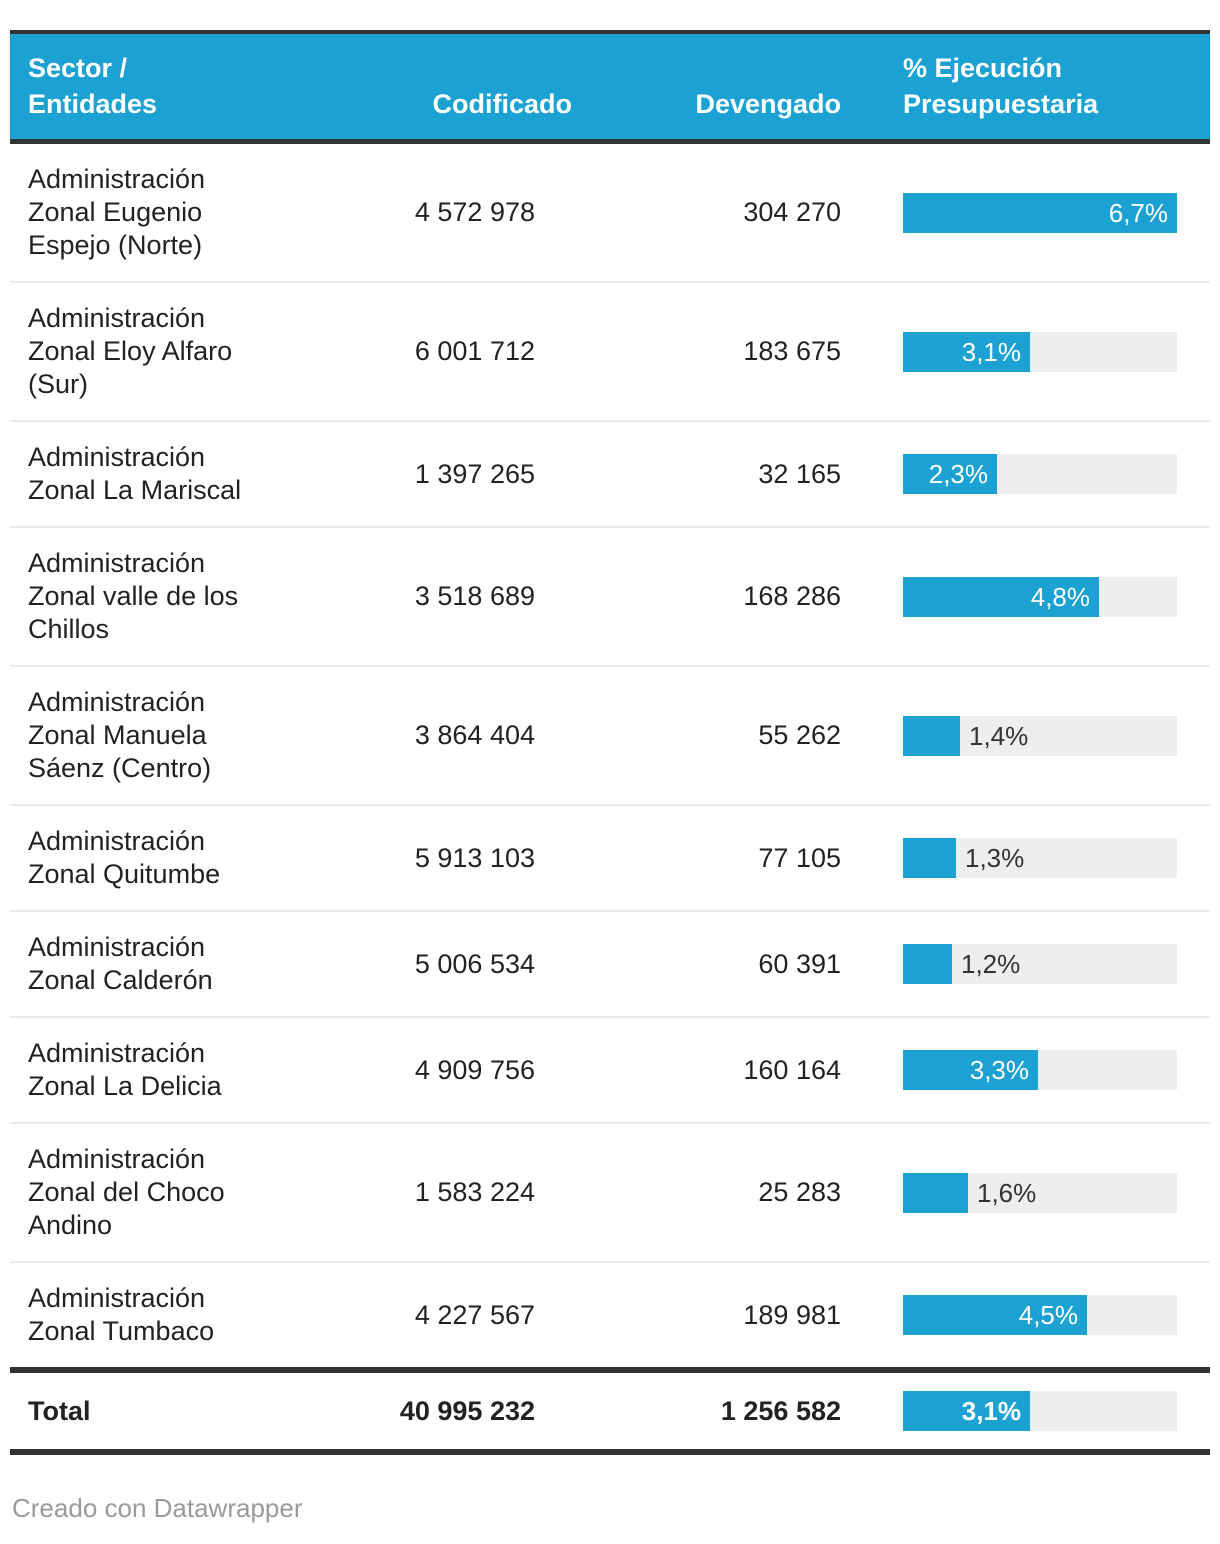 Image resolution: width=1220 pixels, height=1544 pixels. I want to click on header-sector: Sector / Entidades, so click(131, 86).